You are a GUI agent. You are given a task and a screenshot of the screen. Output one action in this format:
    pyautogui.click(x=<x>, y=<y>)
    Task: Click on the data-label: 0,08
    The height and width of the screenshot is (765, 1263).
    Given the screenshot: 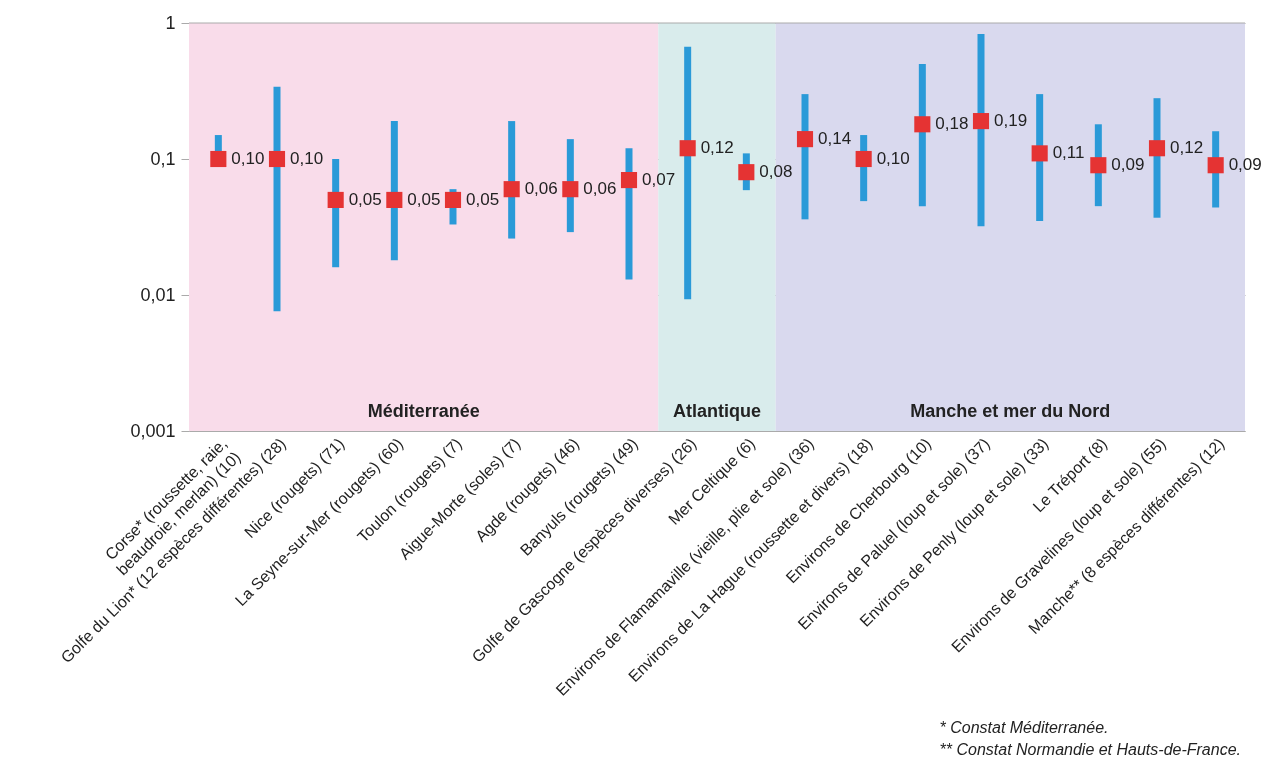 What is the action you would take?
    pyautogui.click(x=776, y=172)
    